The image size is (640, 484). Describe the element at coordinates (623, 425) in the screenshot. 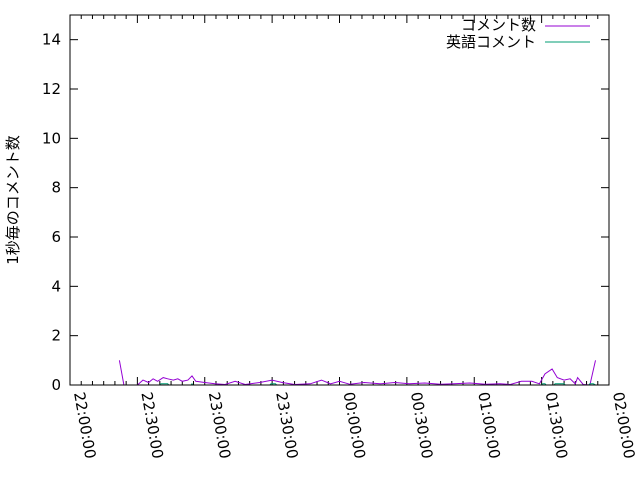

I see `x-tick-label: 02:00:00` at that location.